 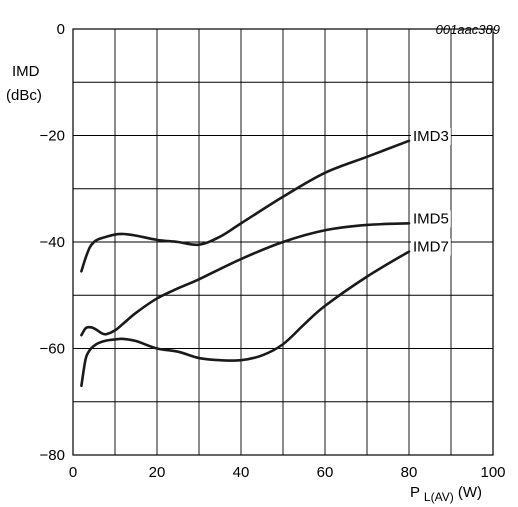 What do you see at coordinates (73, 472) in the screenshot?
I see `x-tick-label: 0` at bounding box center [73, 472].